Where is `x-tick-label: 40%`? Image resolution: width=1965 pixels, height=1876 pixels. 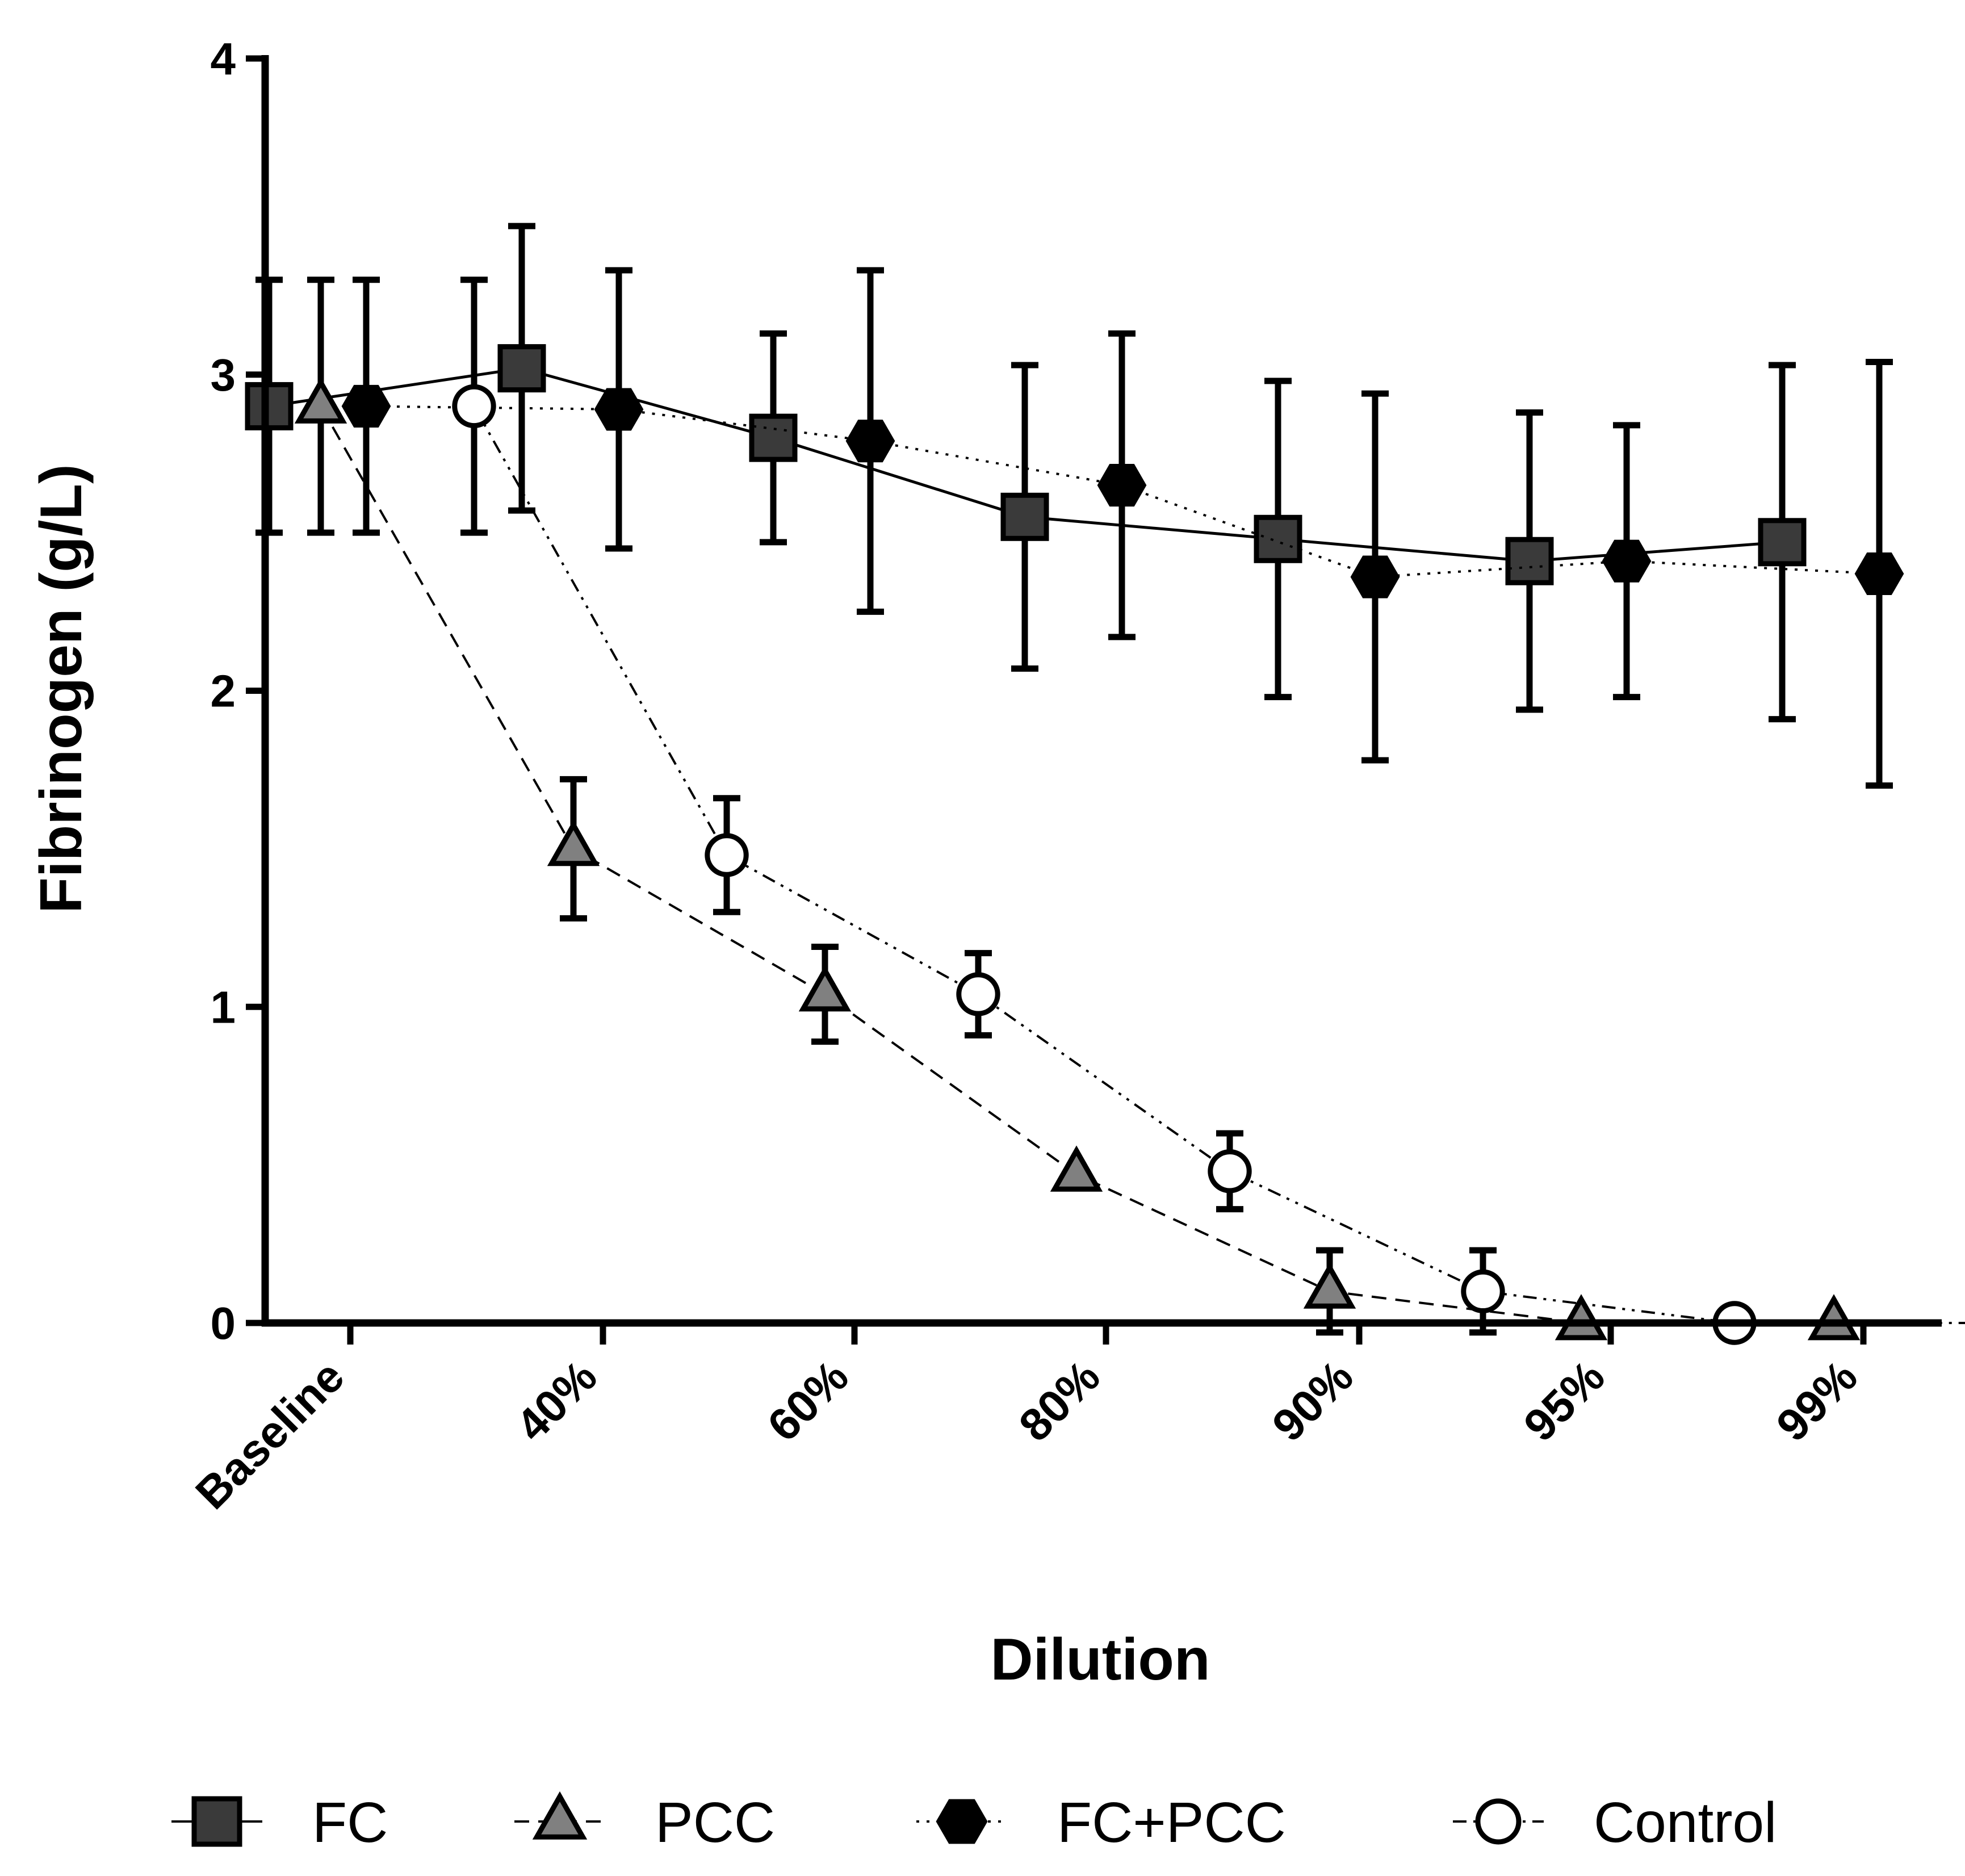
x-tick-label: 40% is located at coordinates (556, 1401).